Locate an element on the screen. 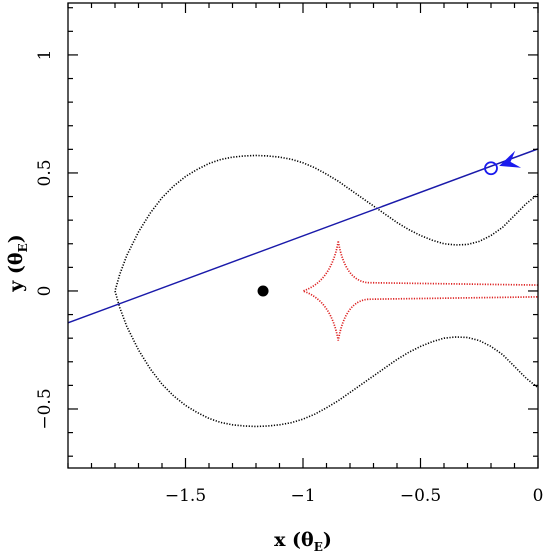 The width and height of the screenshot is (543, 555). source-marker is located at coordinates (491, 168).